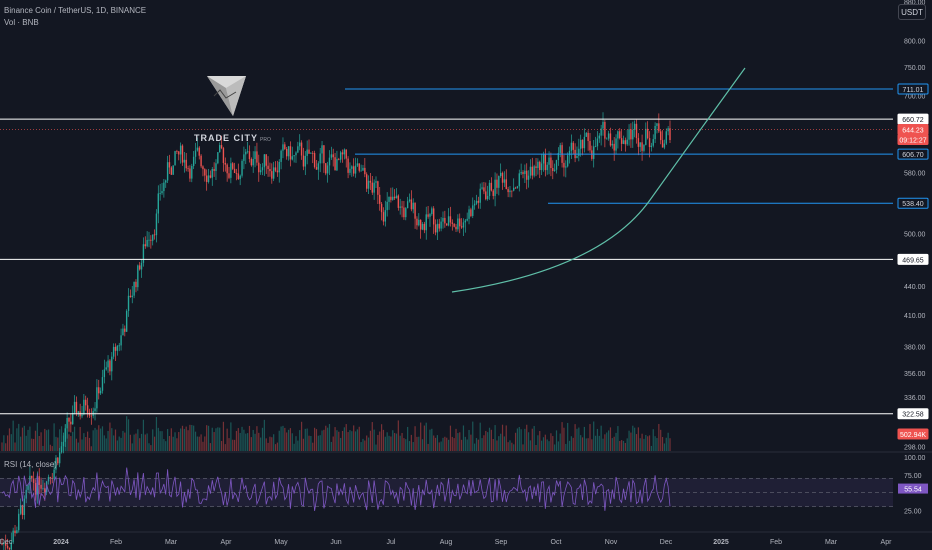  Describe the element at coordinates (666, 542) in the screenshot. I see `time-tick: Dec` at that location.